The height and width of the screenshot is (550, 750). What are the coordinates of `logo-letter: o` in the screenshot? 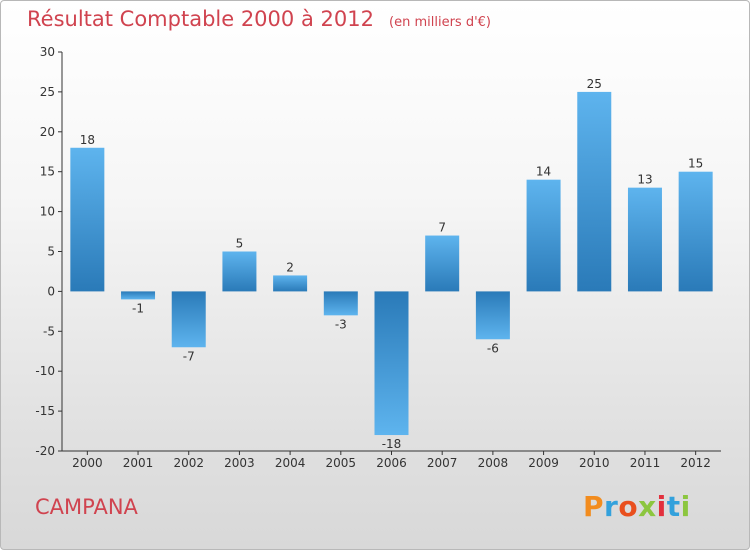 It's located at (628, 506).